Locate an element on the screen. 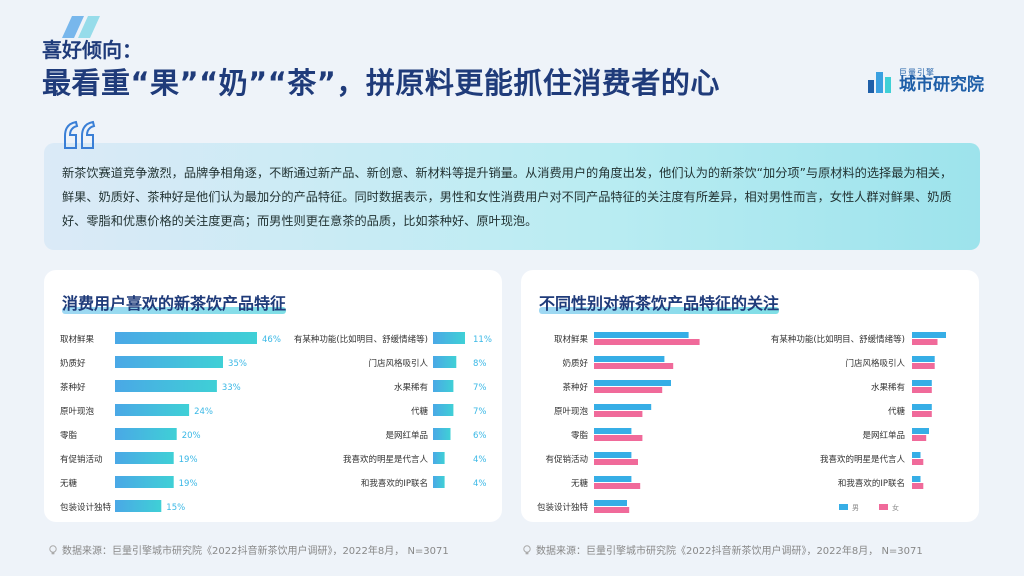  bar-value-label: 35% is located at coordinates (237, 364).